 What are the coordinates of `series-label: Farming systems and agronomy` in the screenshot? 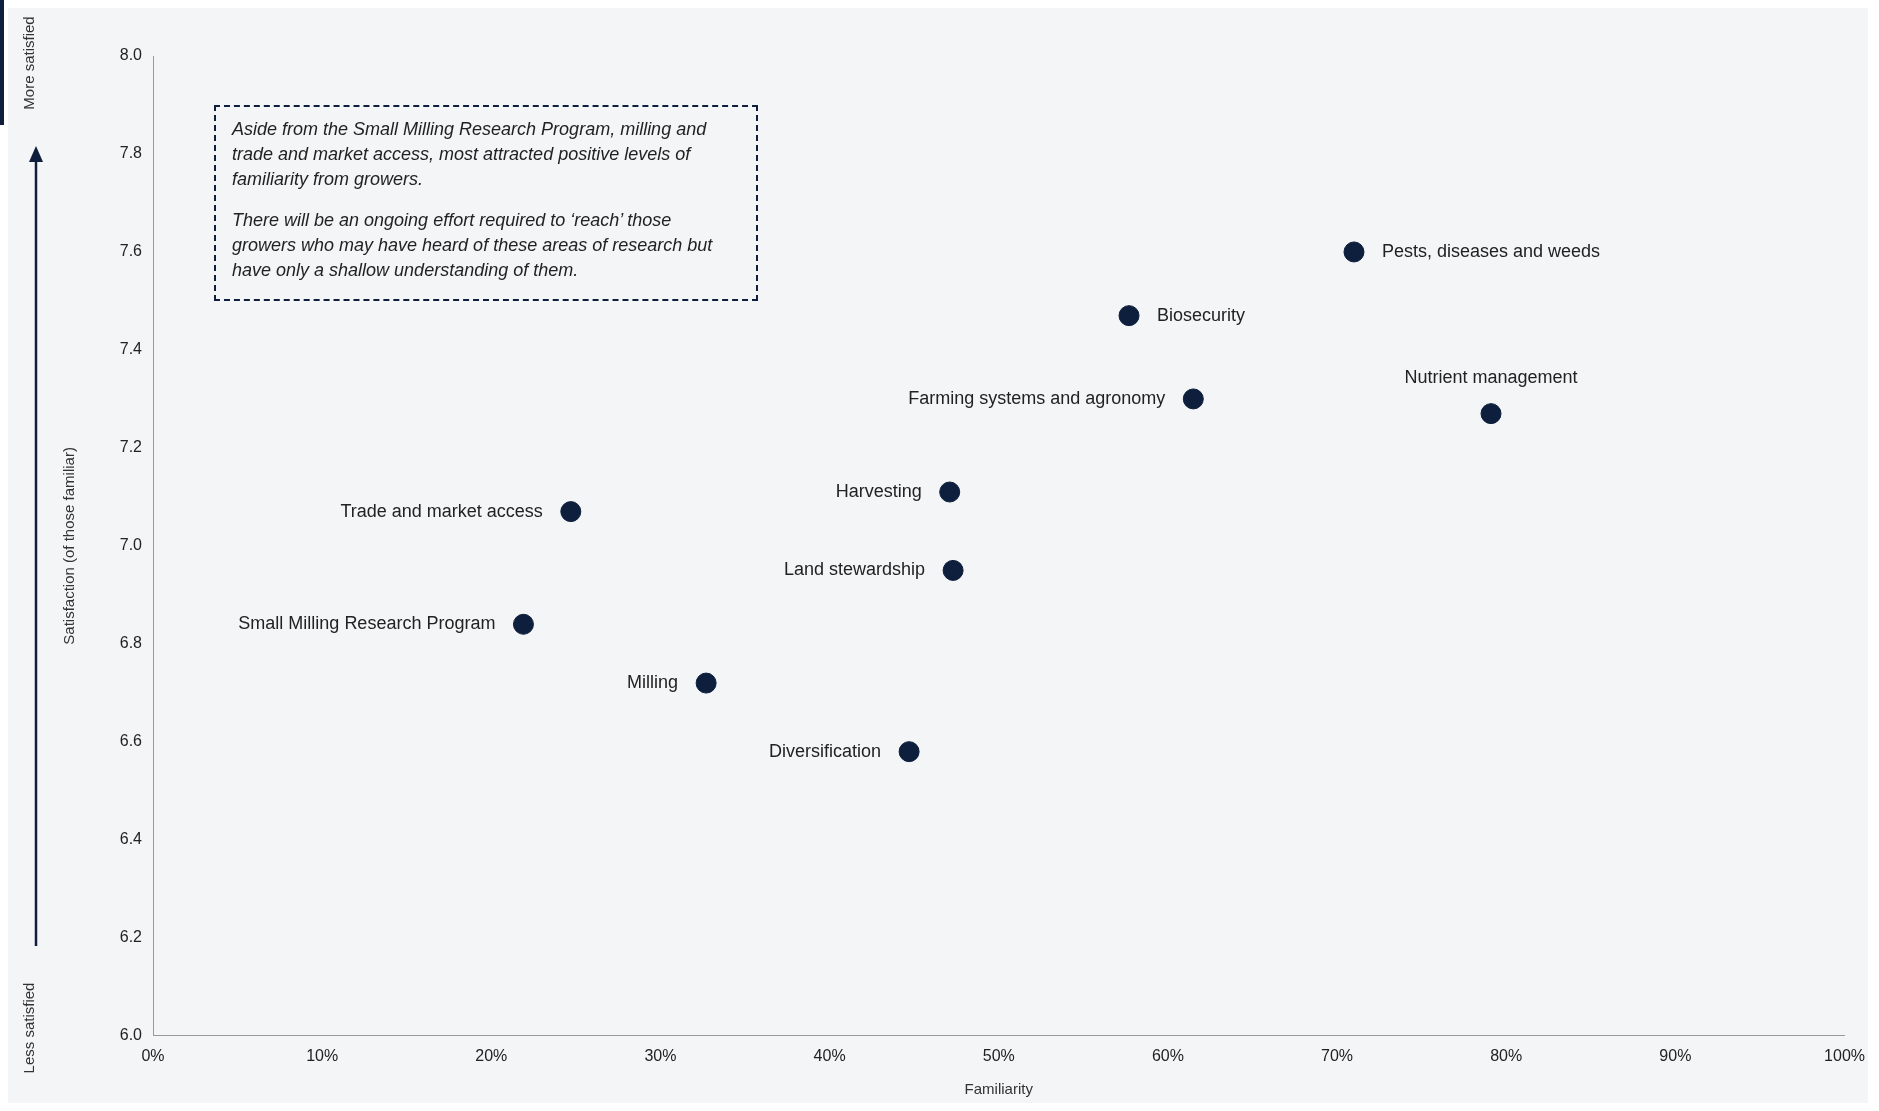 It's located at (1037, 397).